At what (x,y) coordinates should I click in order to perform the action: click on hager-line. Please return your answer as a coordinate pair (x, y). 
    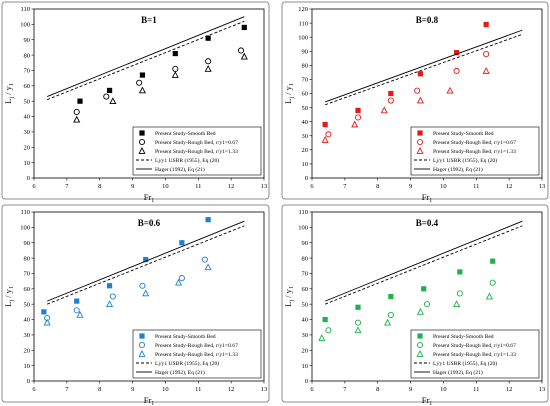
    Looking at the image, I should click on (423, 66).